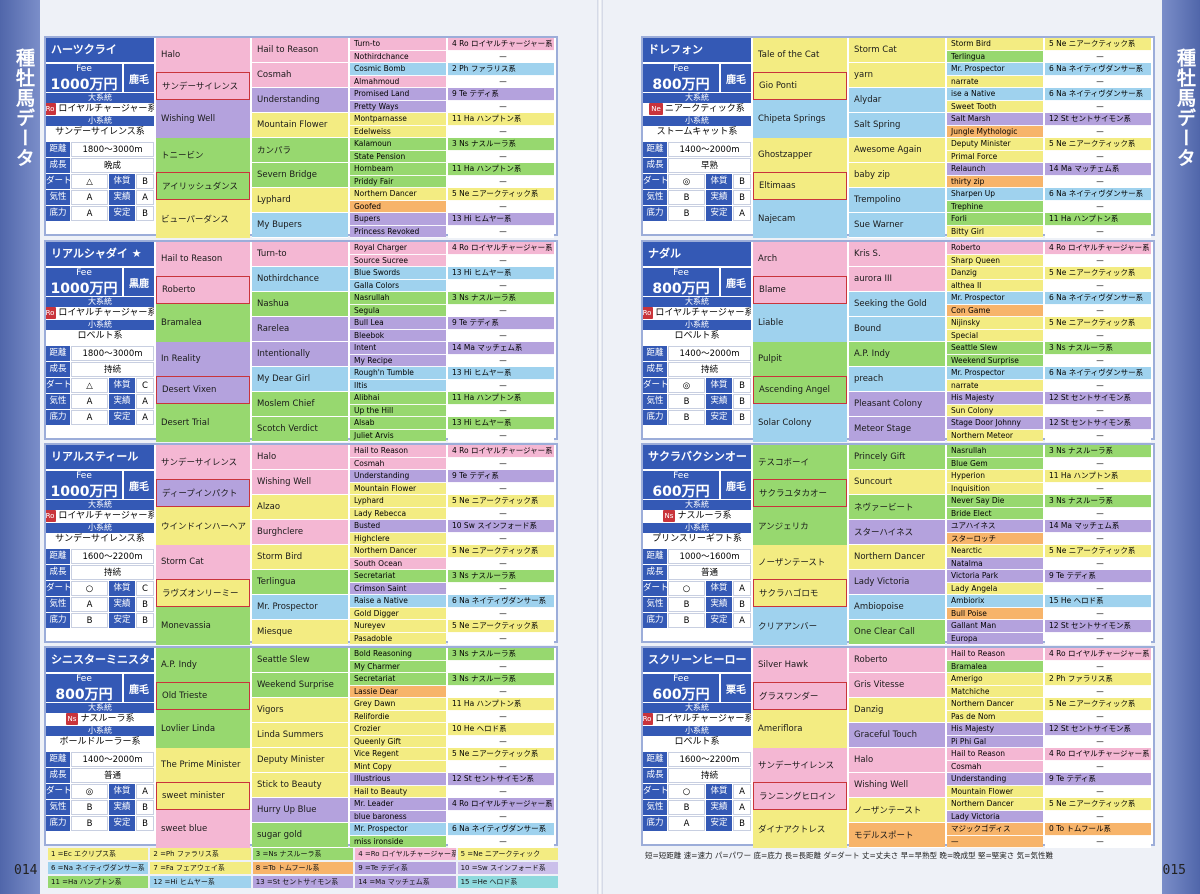  I want to click on stat-key: ダート, so click(58, 791).